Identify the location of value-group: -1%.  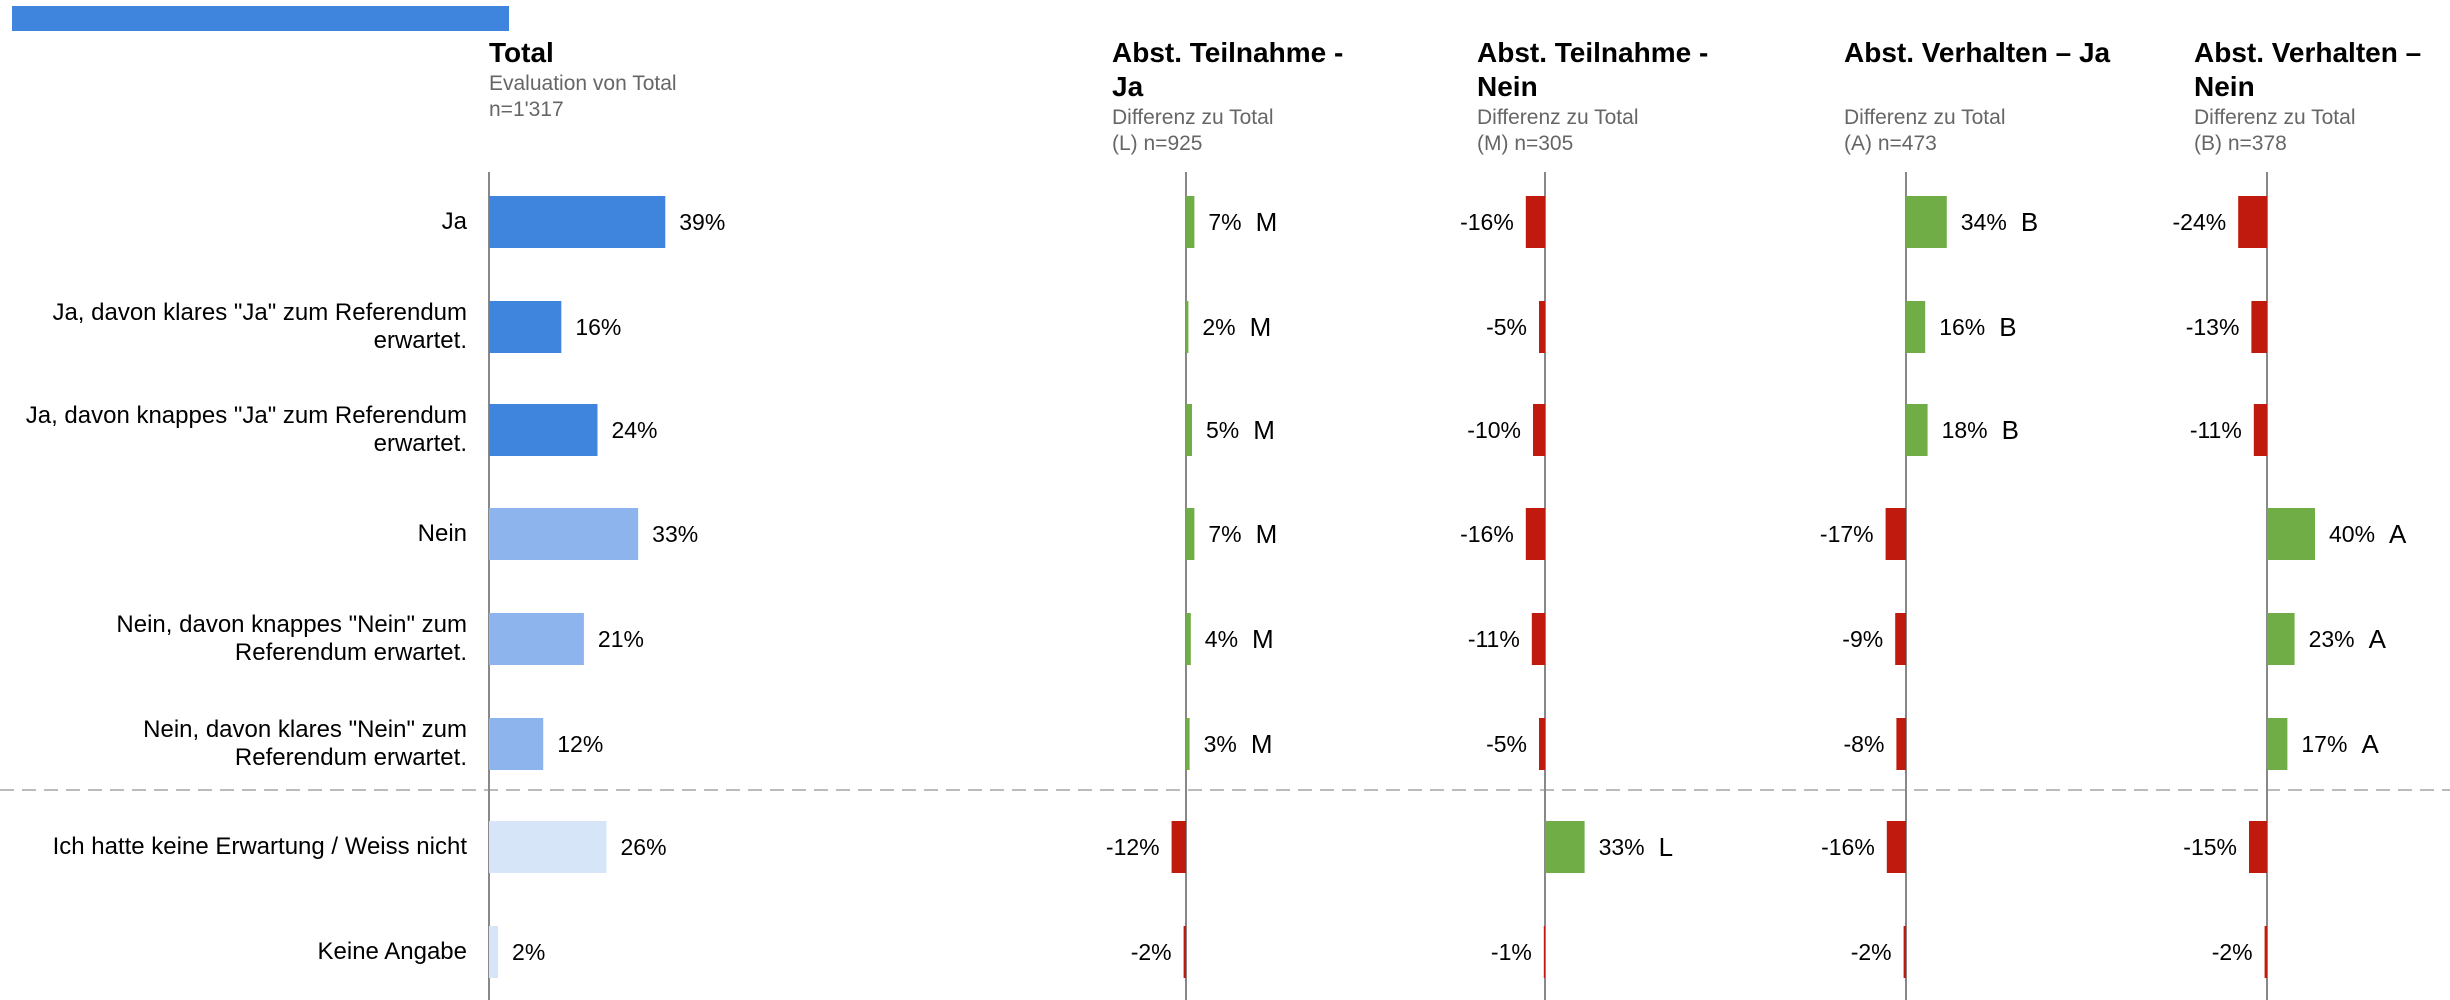
(1511, 952).